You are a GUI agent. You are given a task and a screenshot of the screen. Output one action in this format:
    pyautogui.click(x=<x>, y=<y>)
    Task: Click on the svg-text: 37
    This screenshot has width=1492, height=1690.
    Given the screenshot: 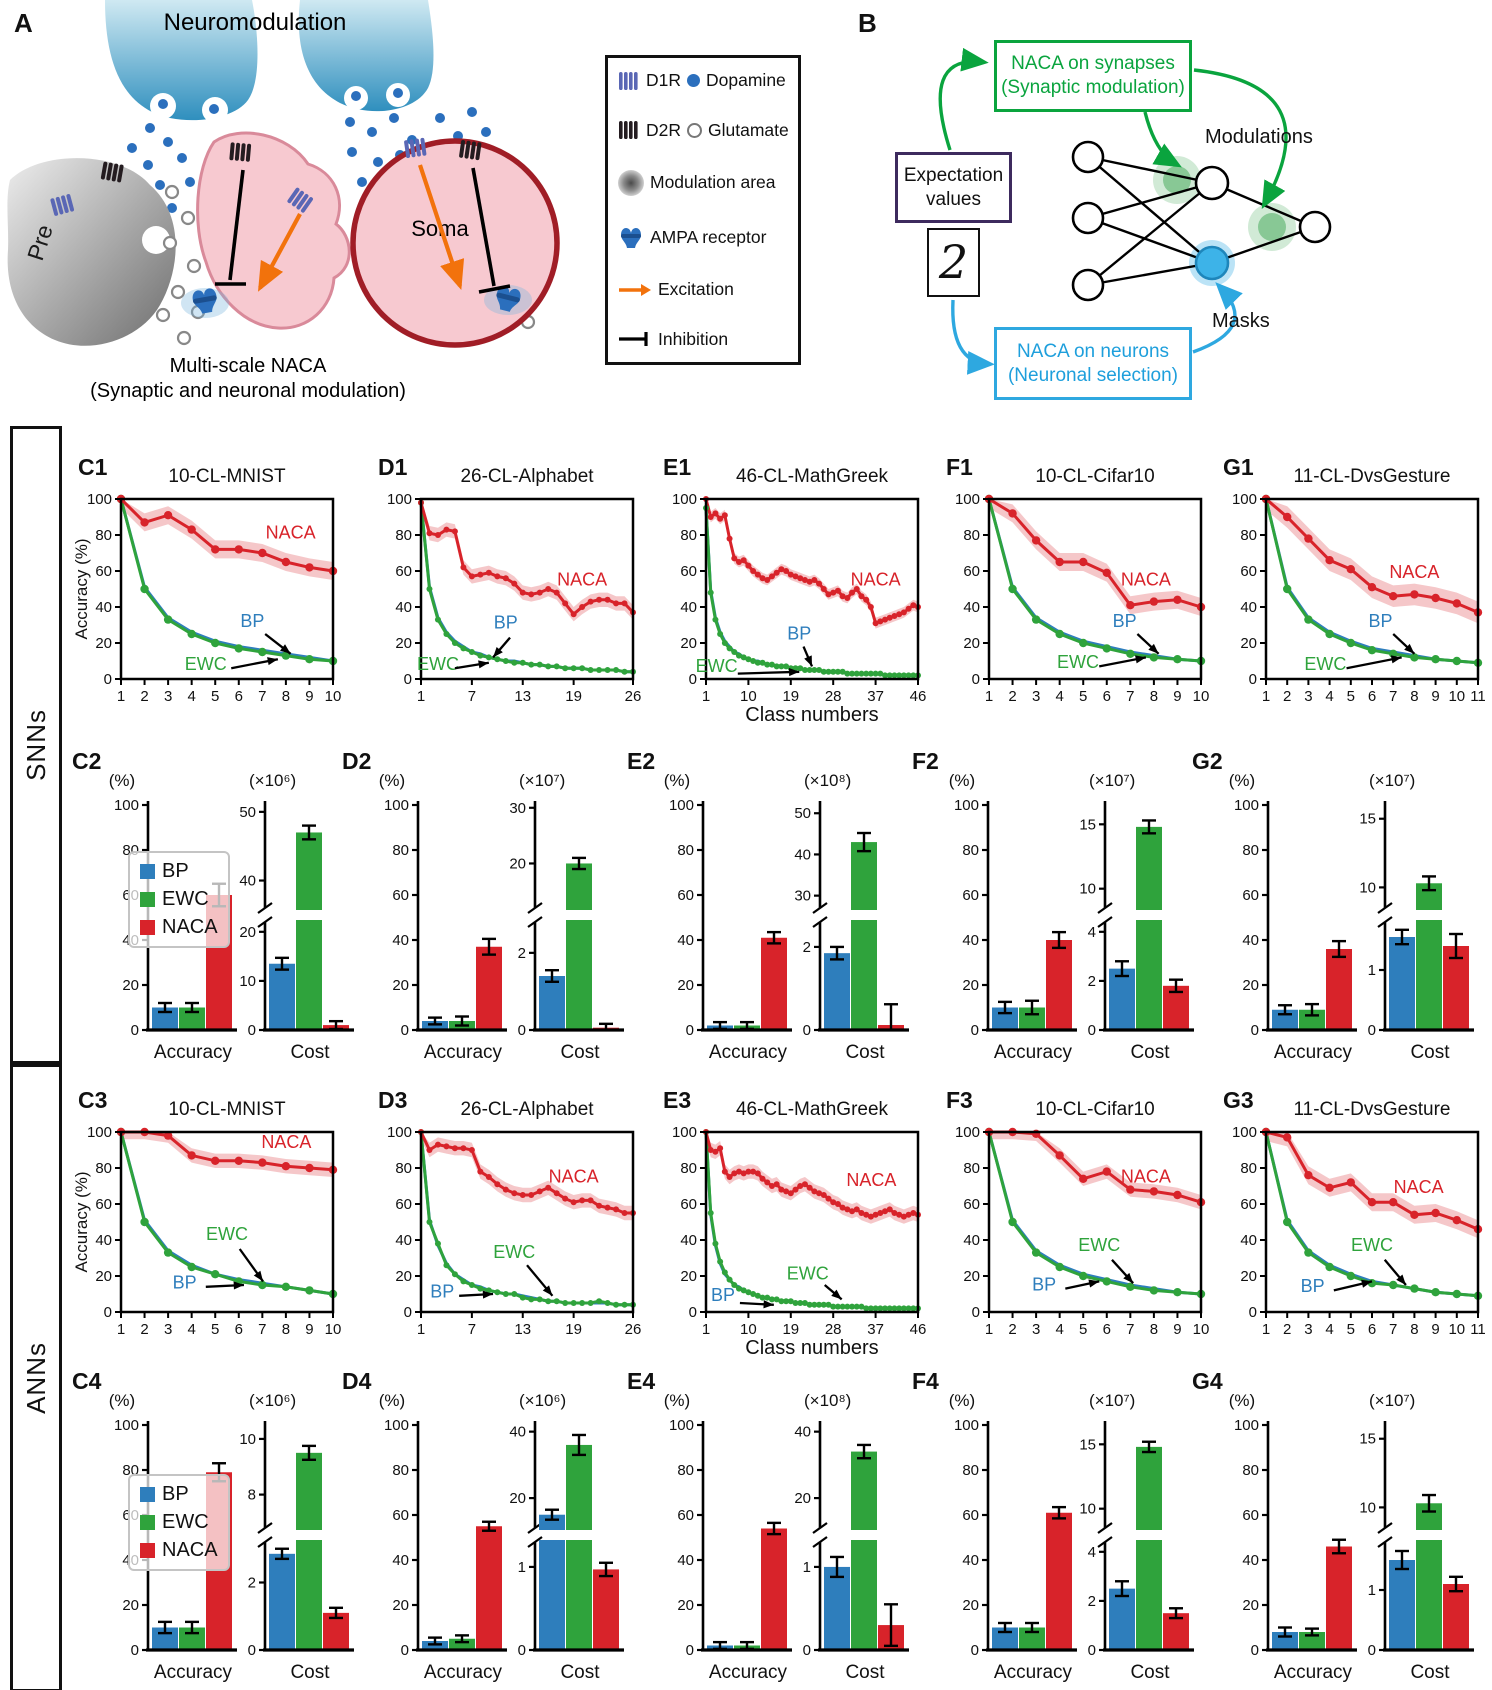 What is the action you would take?
    pyautogui.click(x=875, y=1328)
    